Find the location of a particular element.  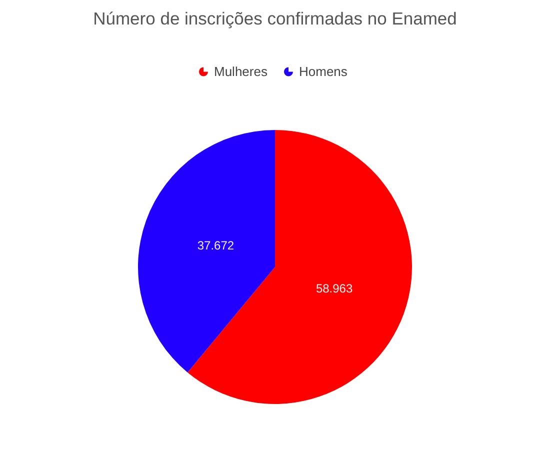

data-label: 58.963 is located at coordinates (334, 288).